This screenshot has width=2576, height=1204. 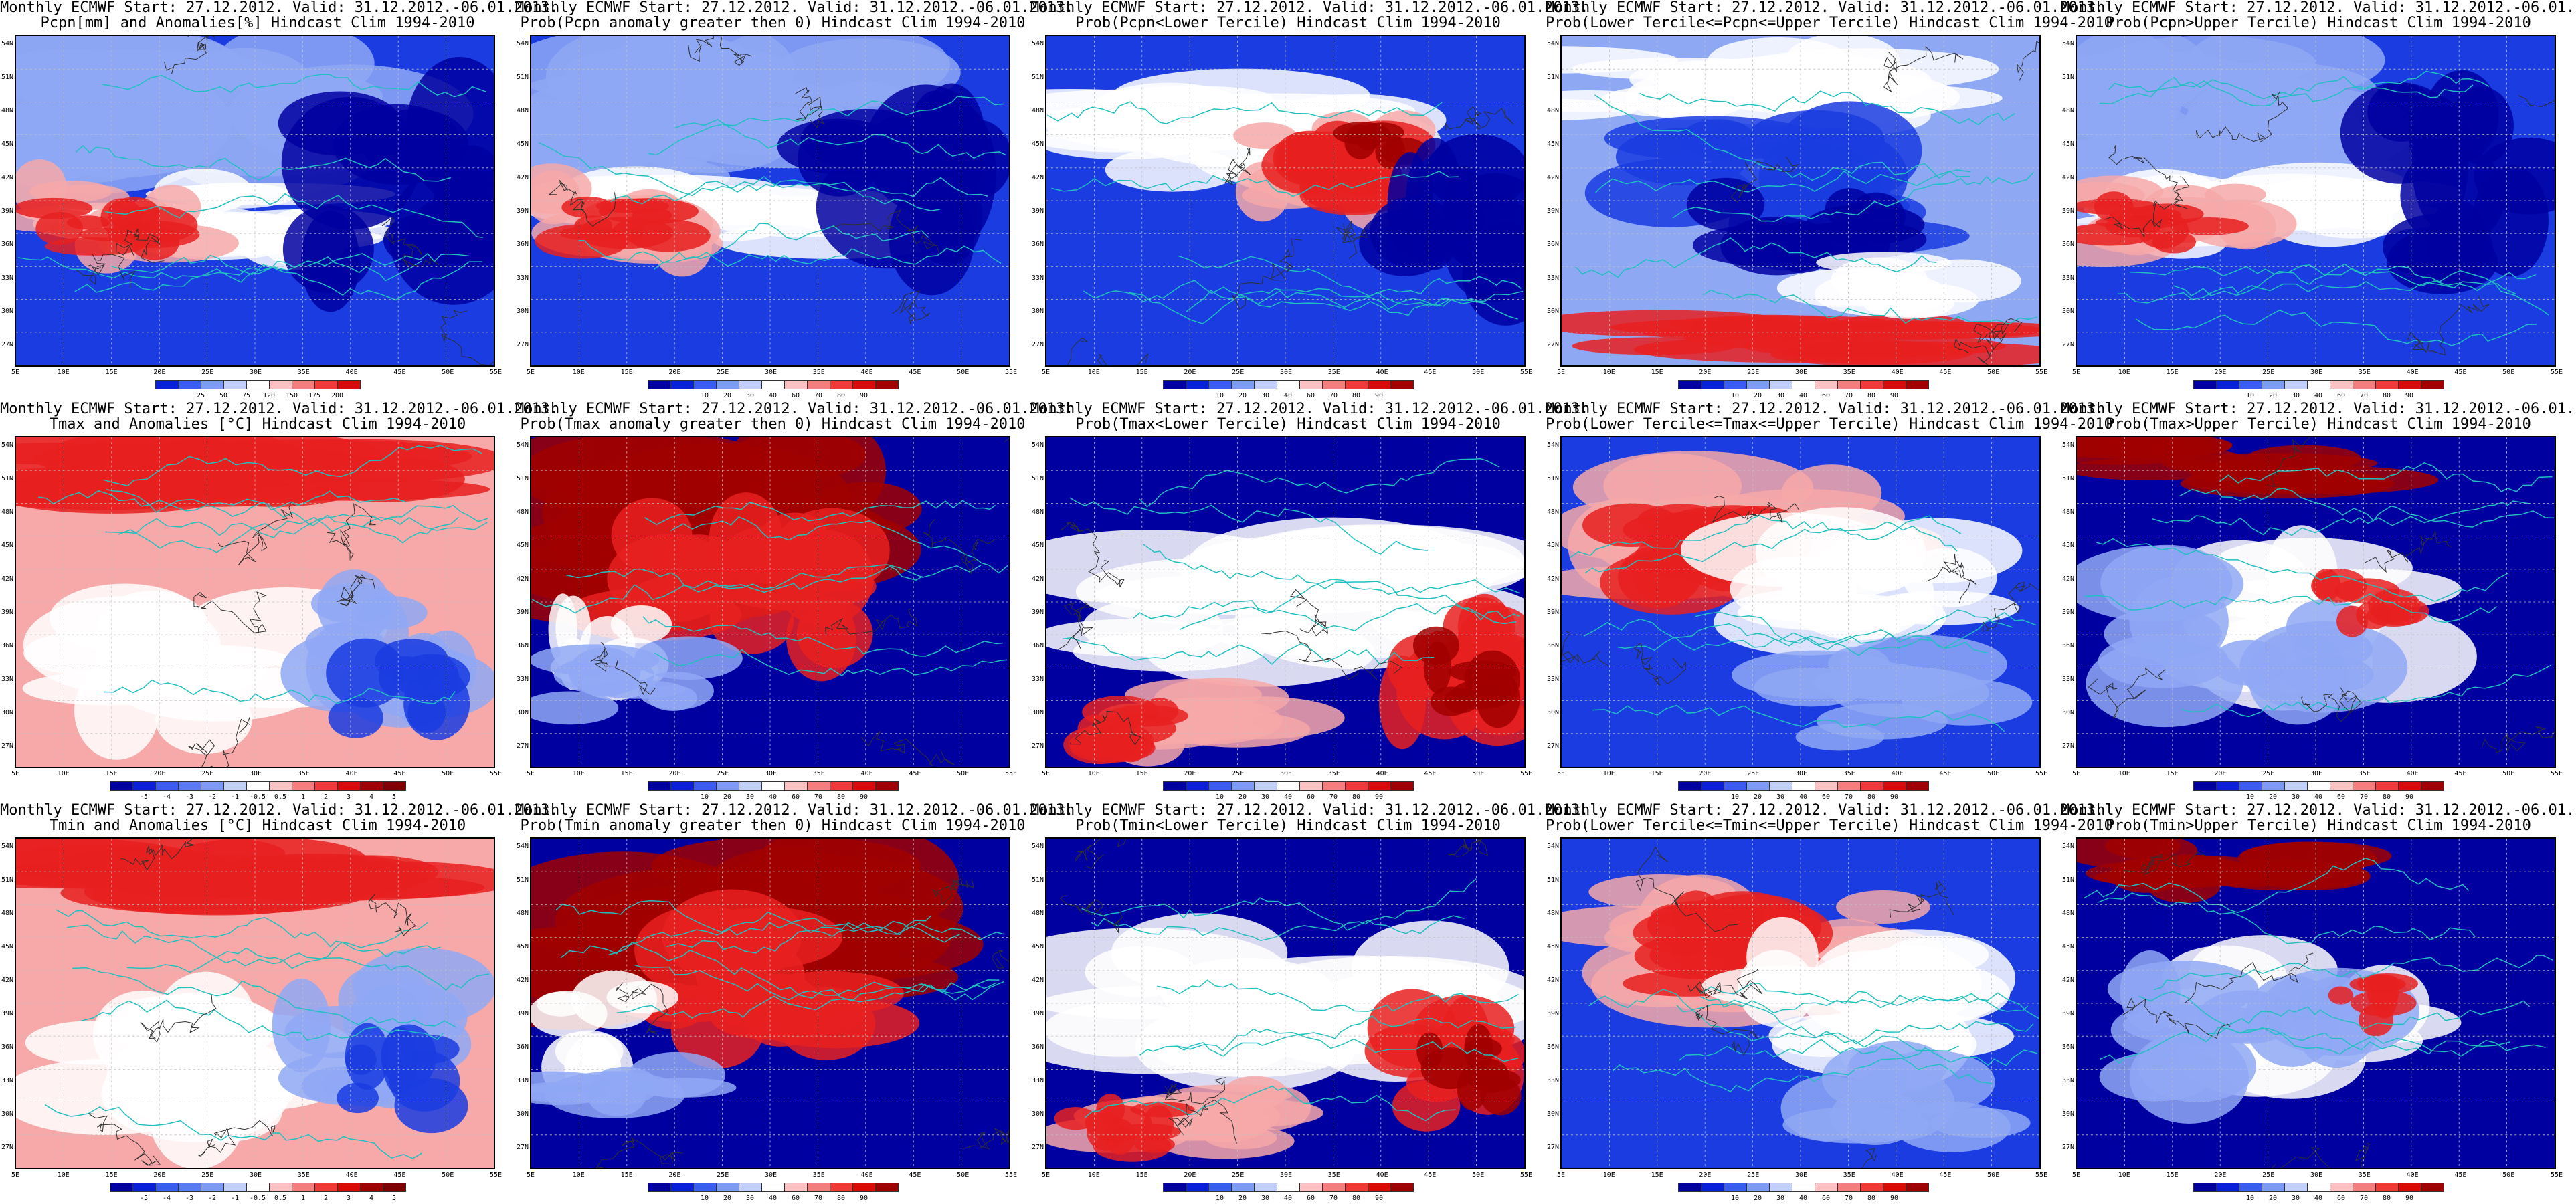 What do you see at coordinates (1552, 1047) in the screenshot?
I see `lat-tick-label: 36N` at bounding box center [1552, 1047].